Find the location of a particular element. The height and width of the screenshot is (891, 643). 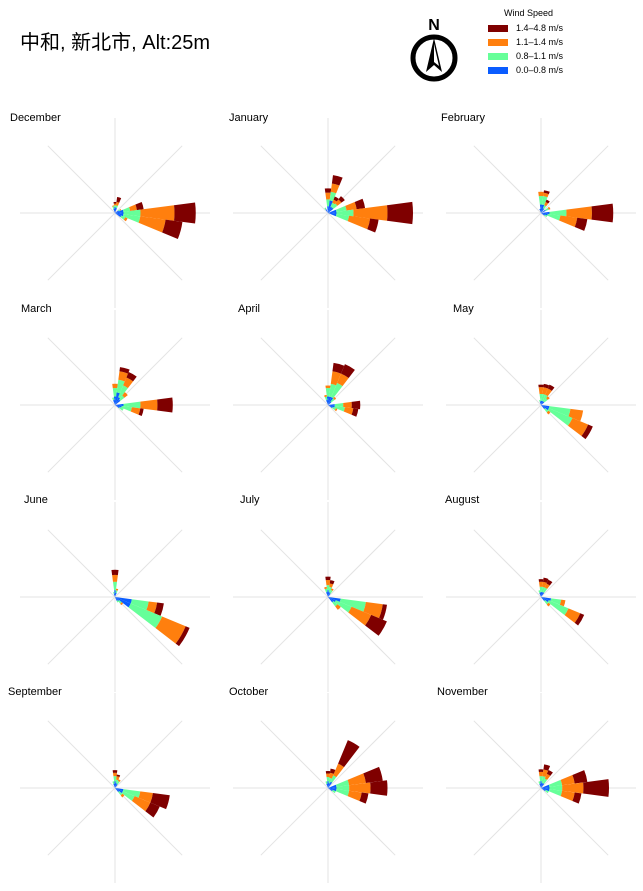

windrose-december is located at coordinates (115, 213).